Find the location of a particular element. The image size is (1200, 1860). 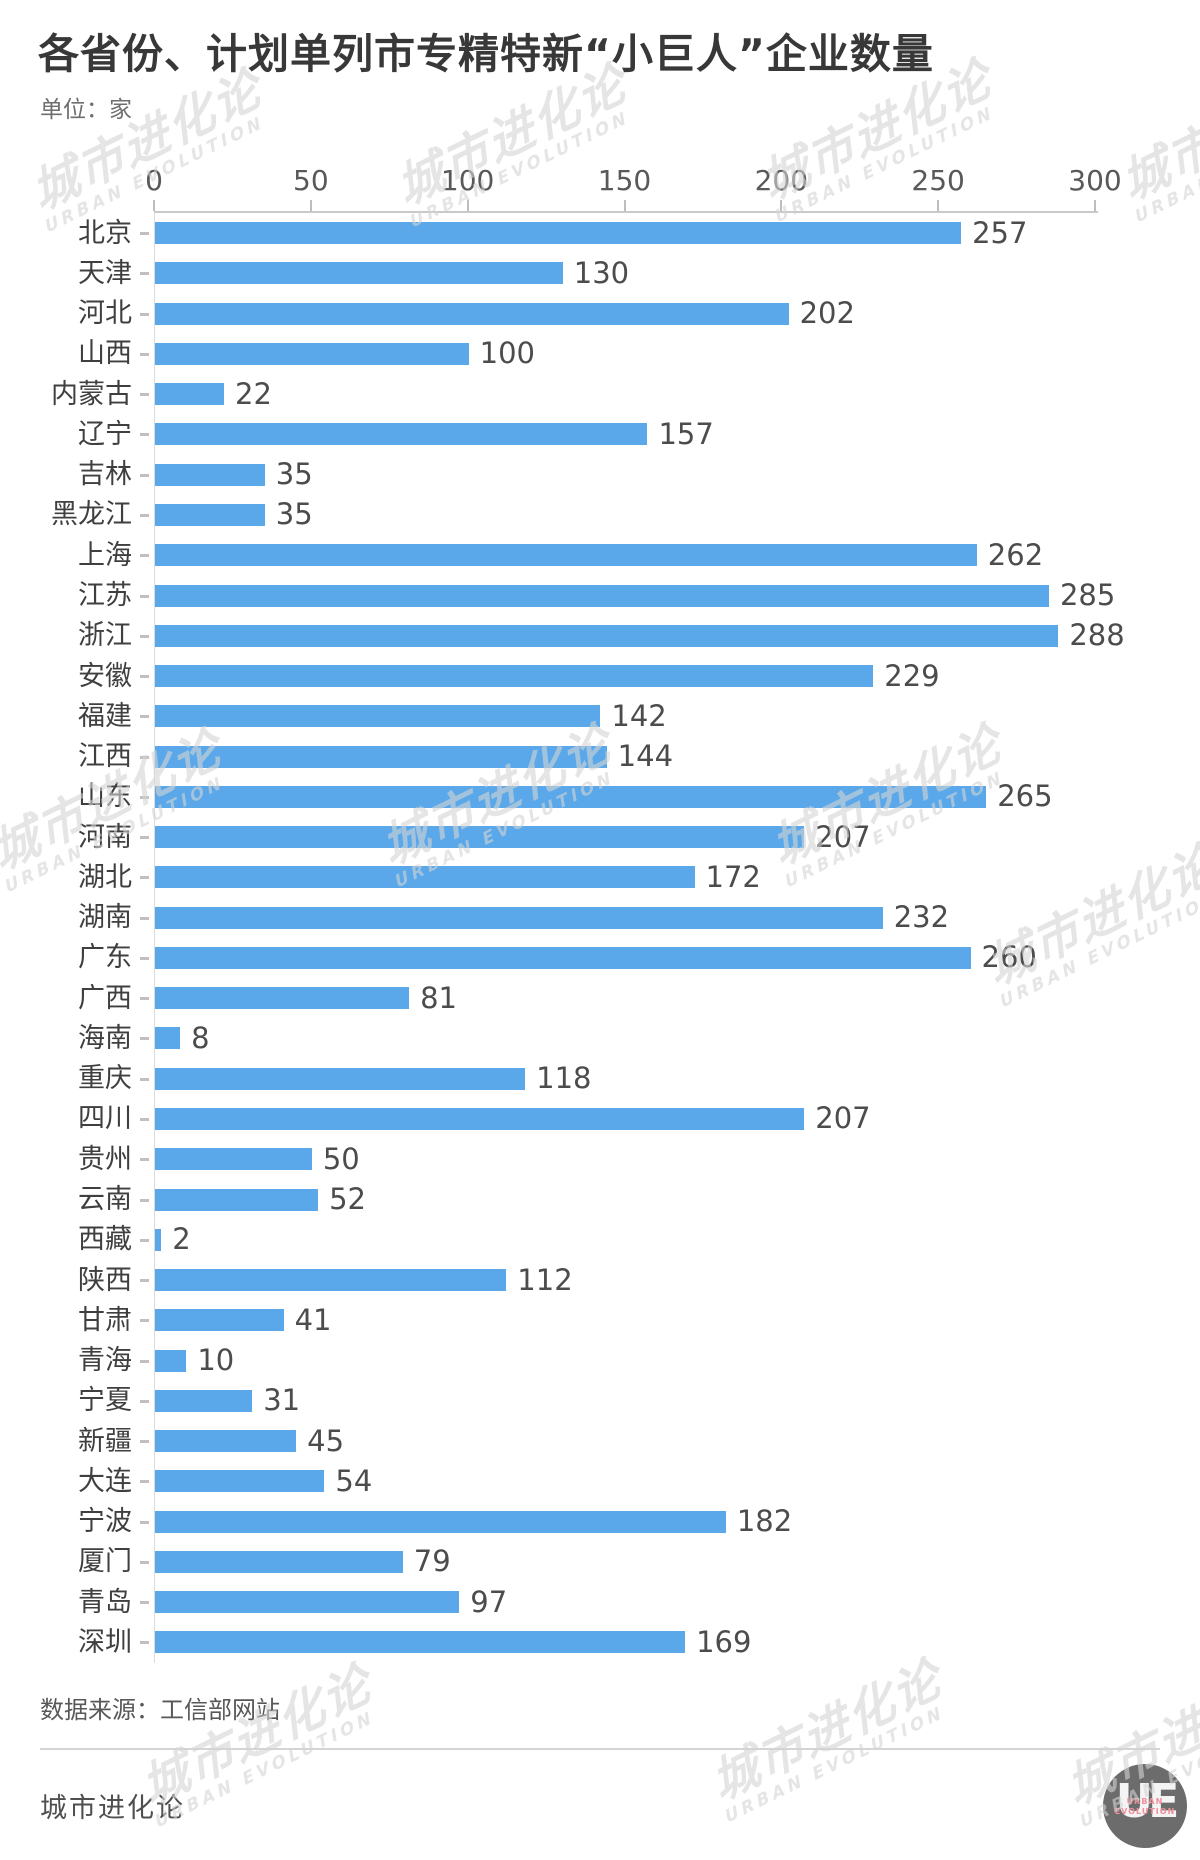

row-plot: 112 is located at coordinates (677, 1280).